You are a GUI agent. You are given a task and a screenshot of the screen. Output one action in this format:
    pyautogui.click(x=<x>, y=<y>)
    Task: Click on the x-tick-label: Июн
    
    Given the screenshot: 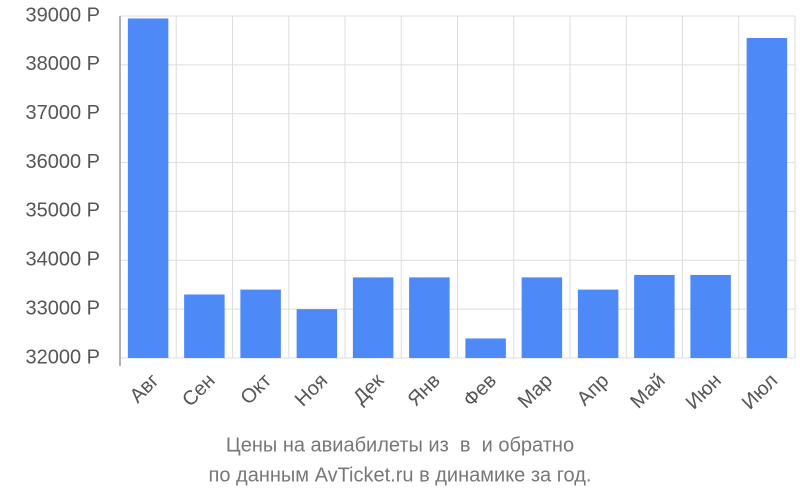 What is the action you would take?
    pyautogui.click(x=704, y=392)
    